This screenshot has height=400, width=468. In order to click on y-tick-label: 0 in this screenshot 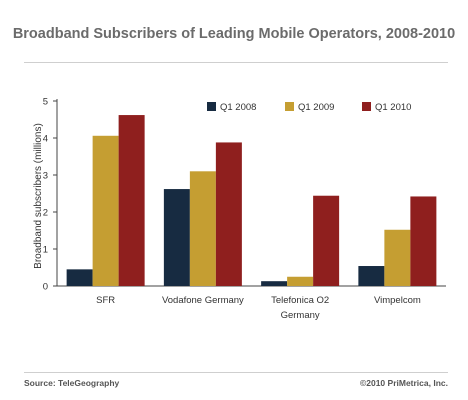, I will do `click(45, 287)`.